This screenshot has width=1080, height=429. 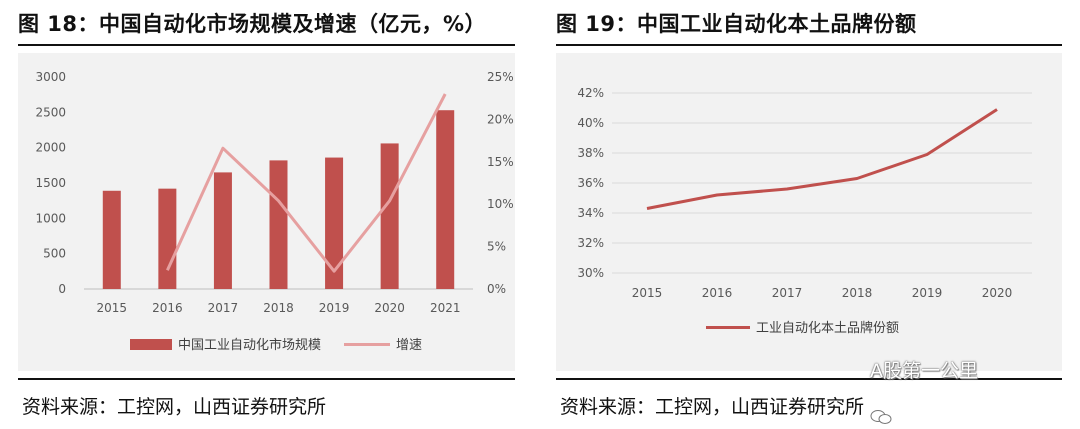 What do you see at coordinates (252, 24) in the screenshot?
I see `left-figure-title: 图 18：中国自动化市场规模及增速（亿元，%）` at bounding box center [252, 24].